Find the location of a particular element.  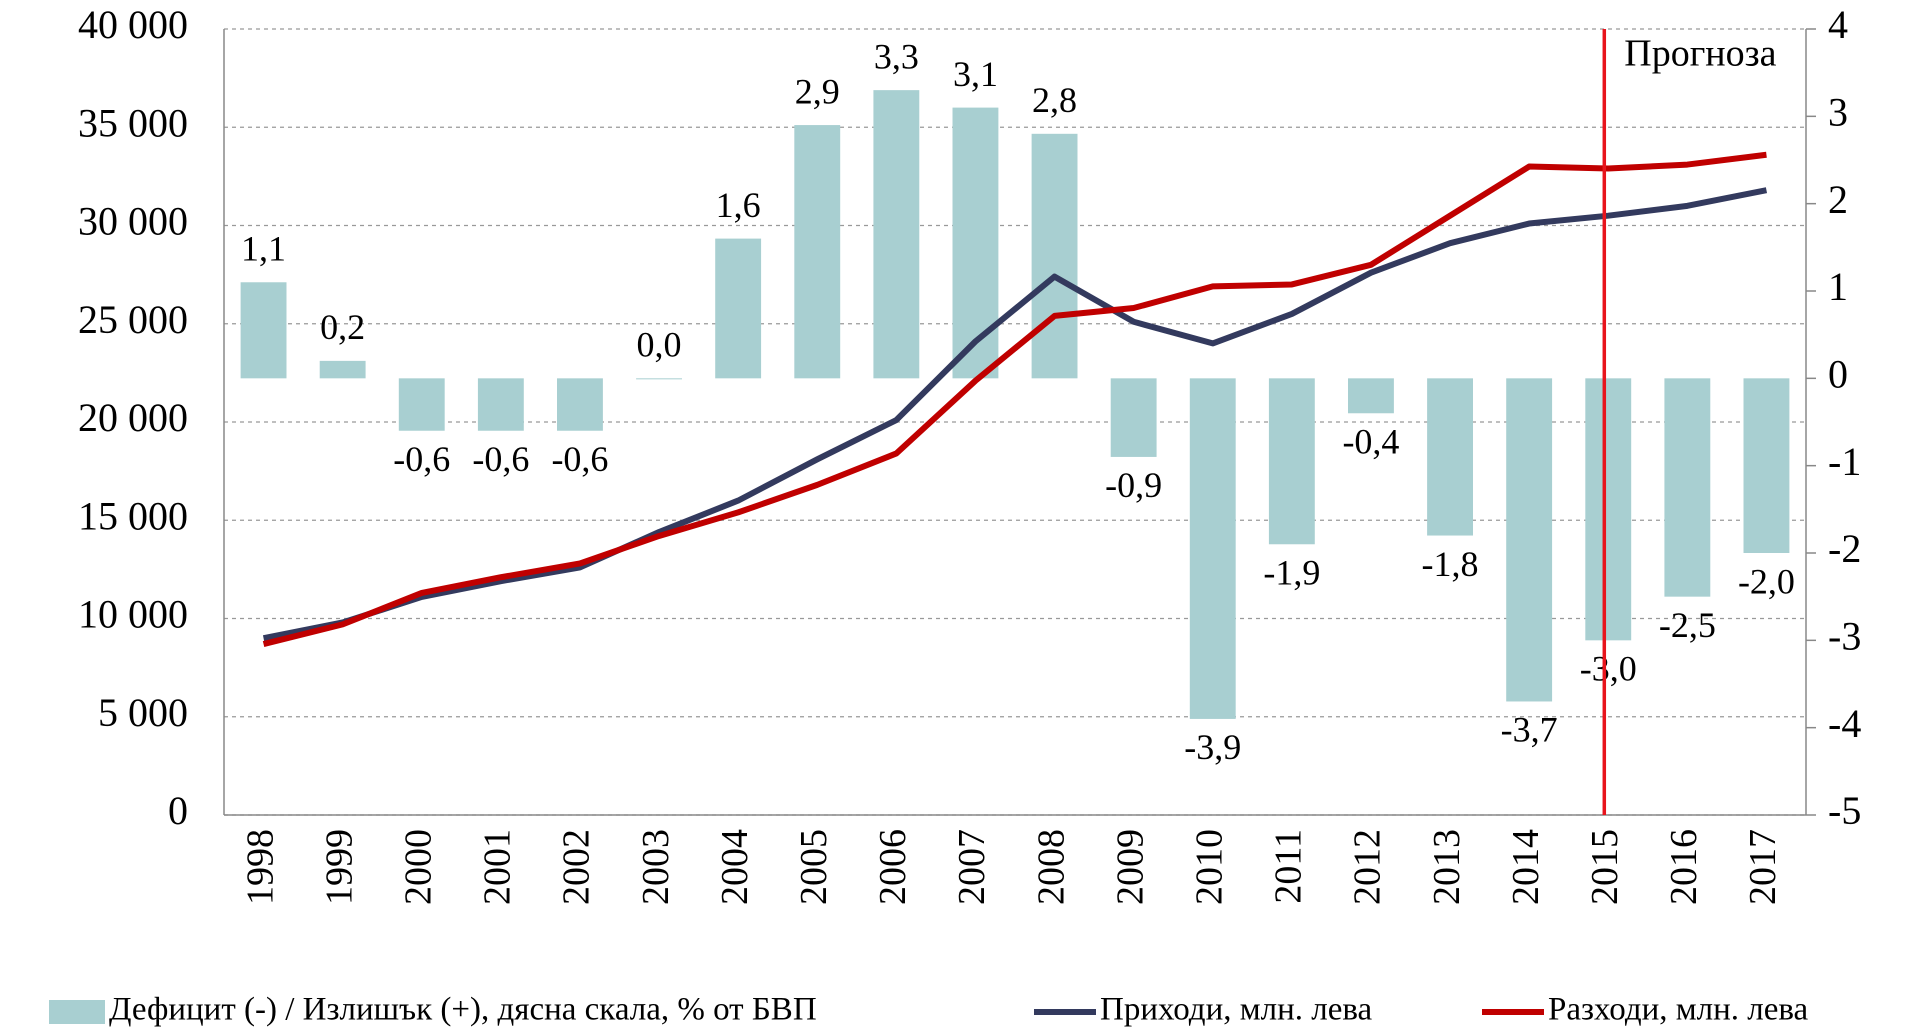

data-label: -1,8 is located at coordinates (1450, 564).